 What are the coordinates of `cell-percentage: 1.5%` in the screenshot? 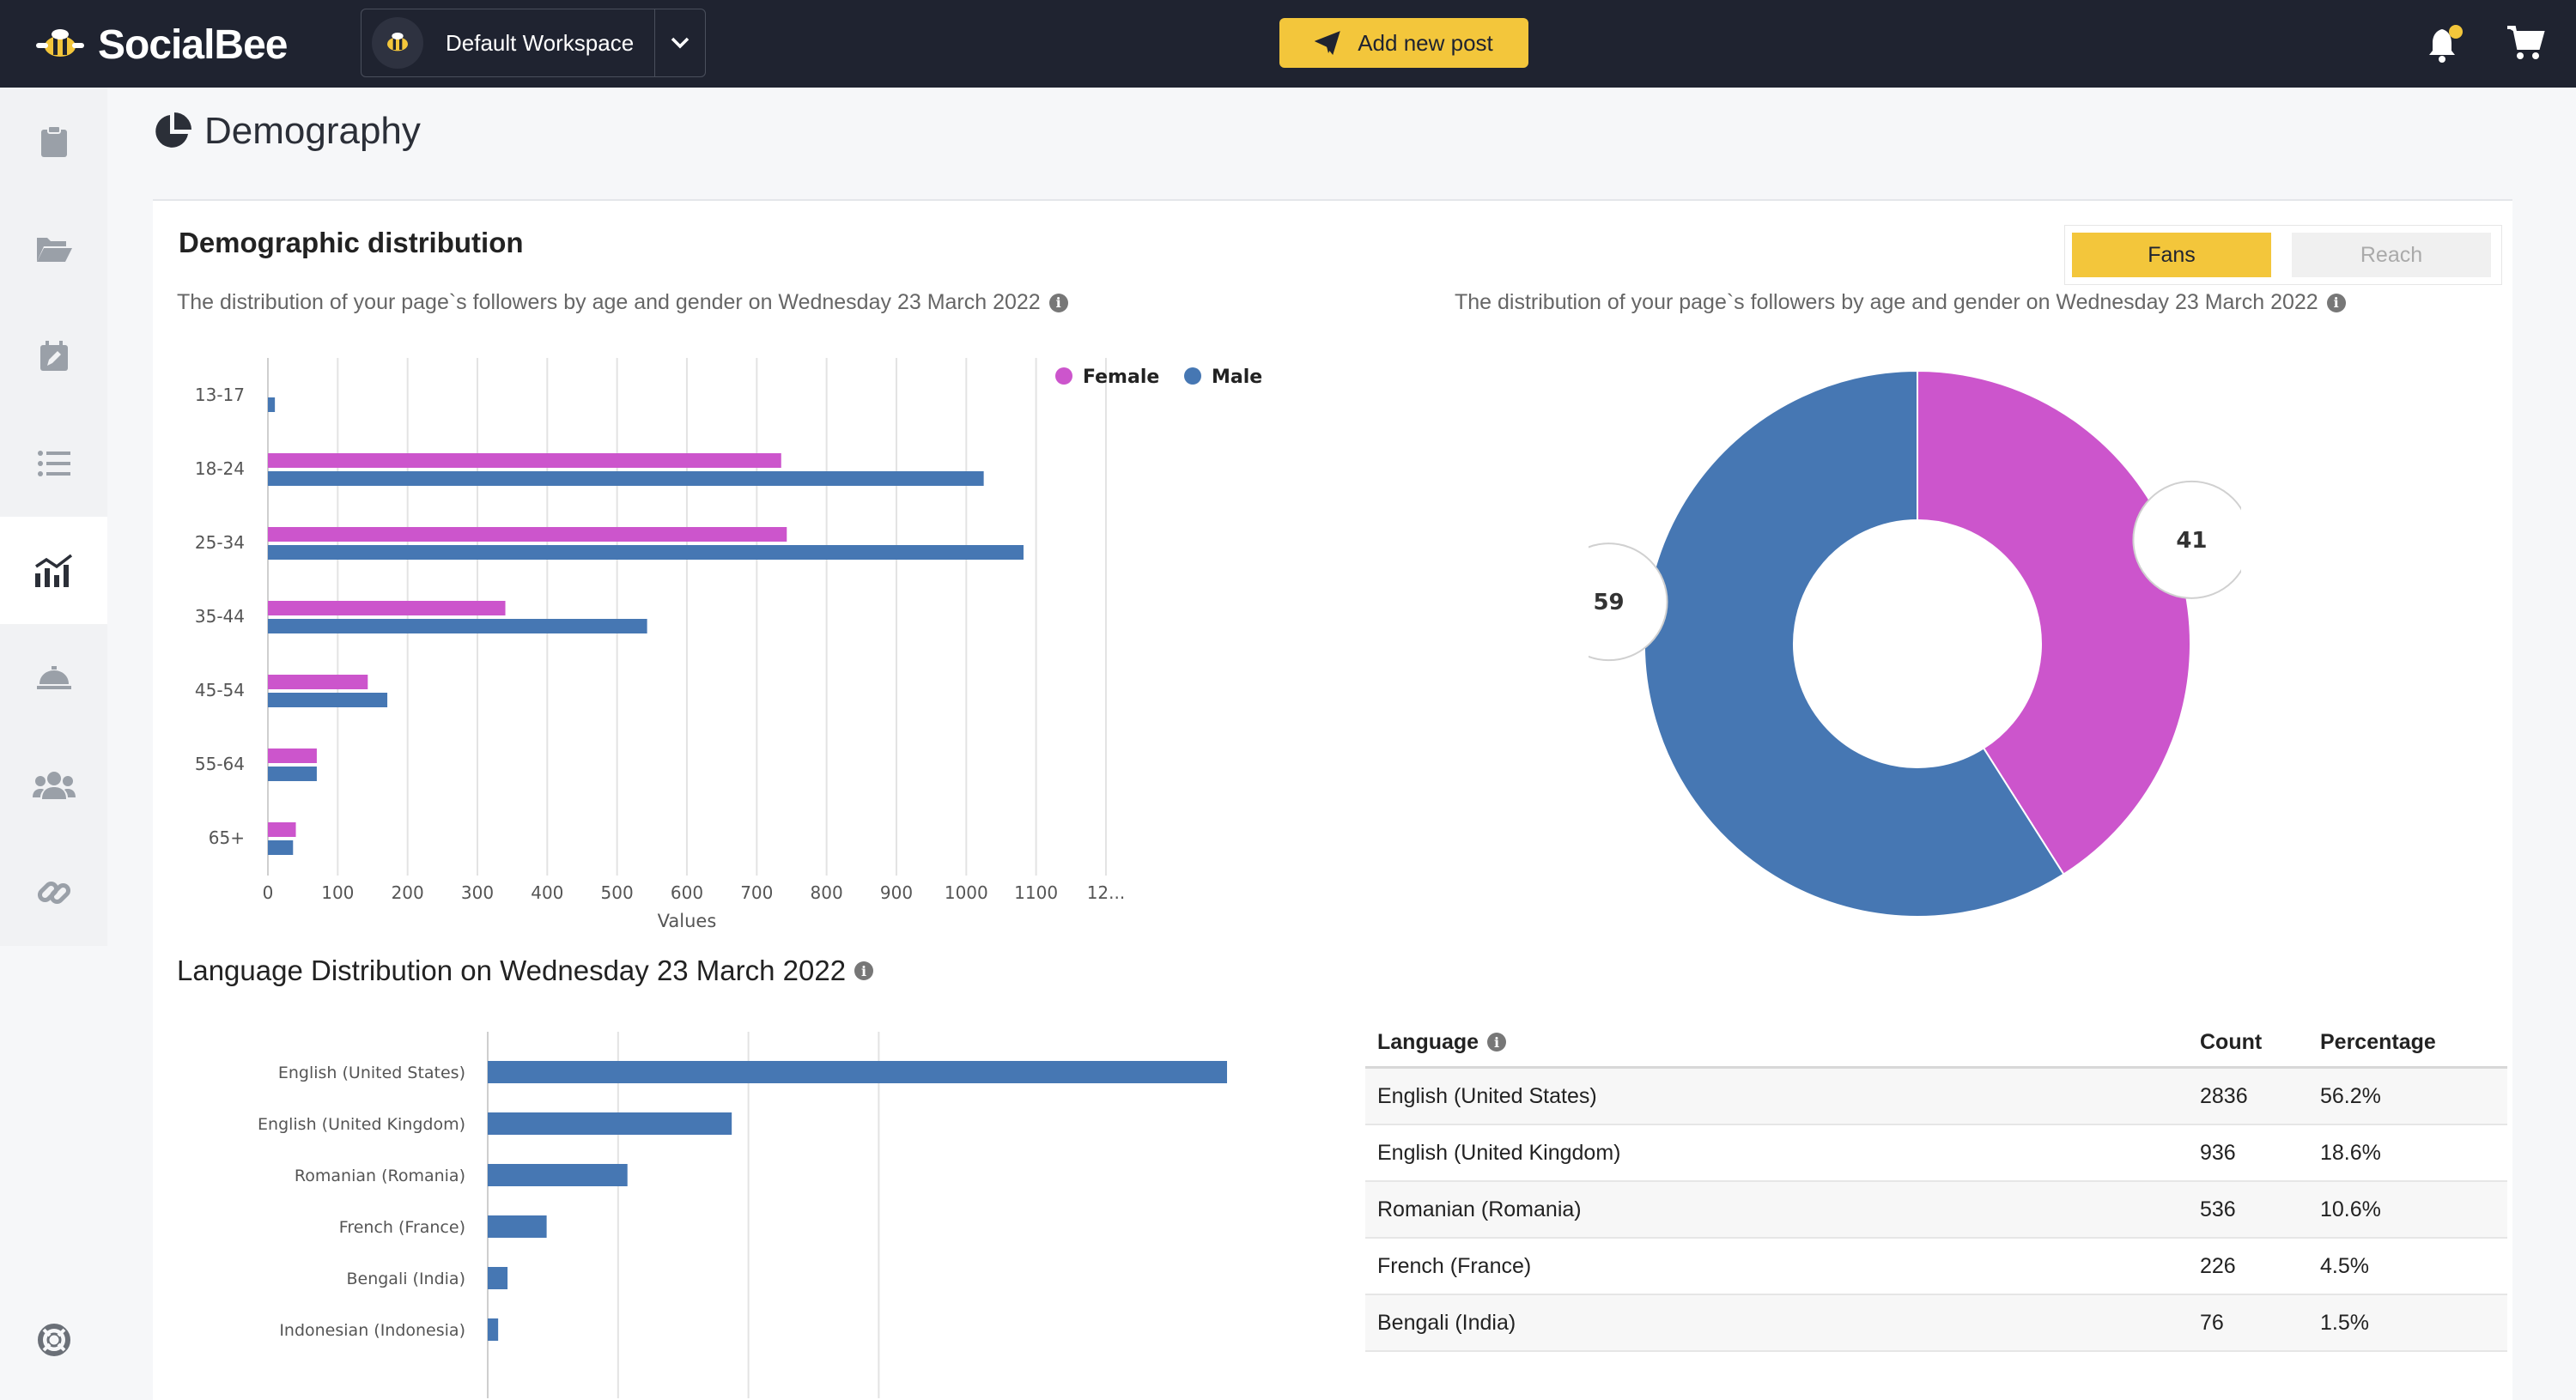 It's located at (2345, 1323).